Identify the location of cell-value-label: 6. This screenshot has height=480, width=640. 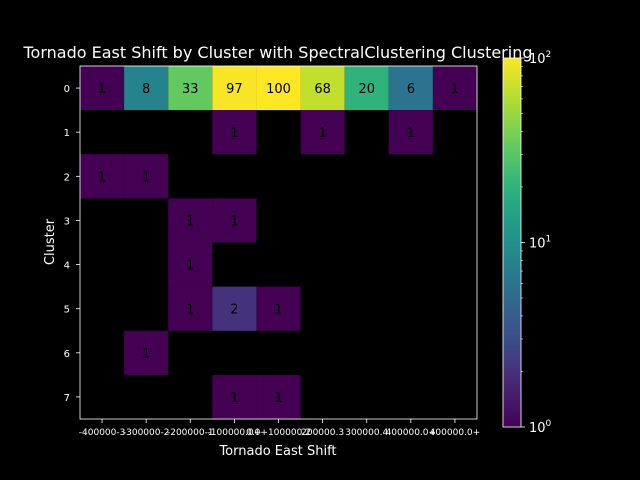
(411, 89).